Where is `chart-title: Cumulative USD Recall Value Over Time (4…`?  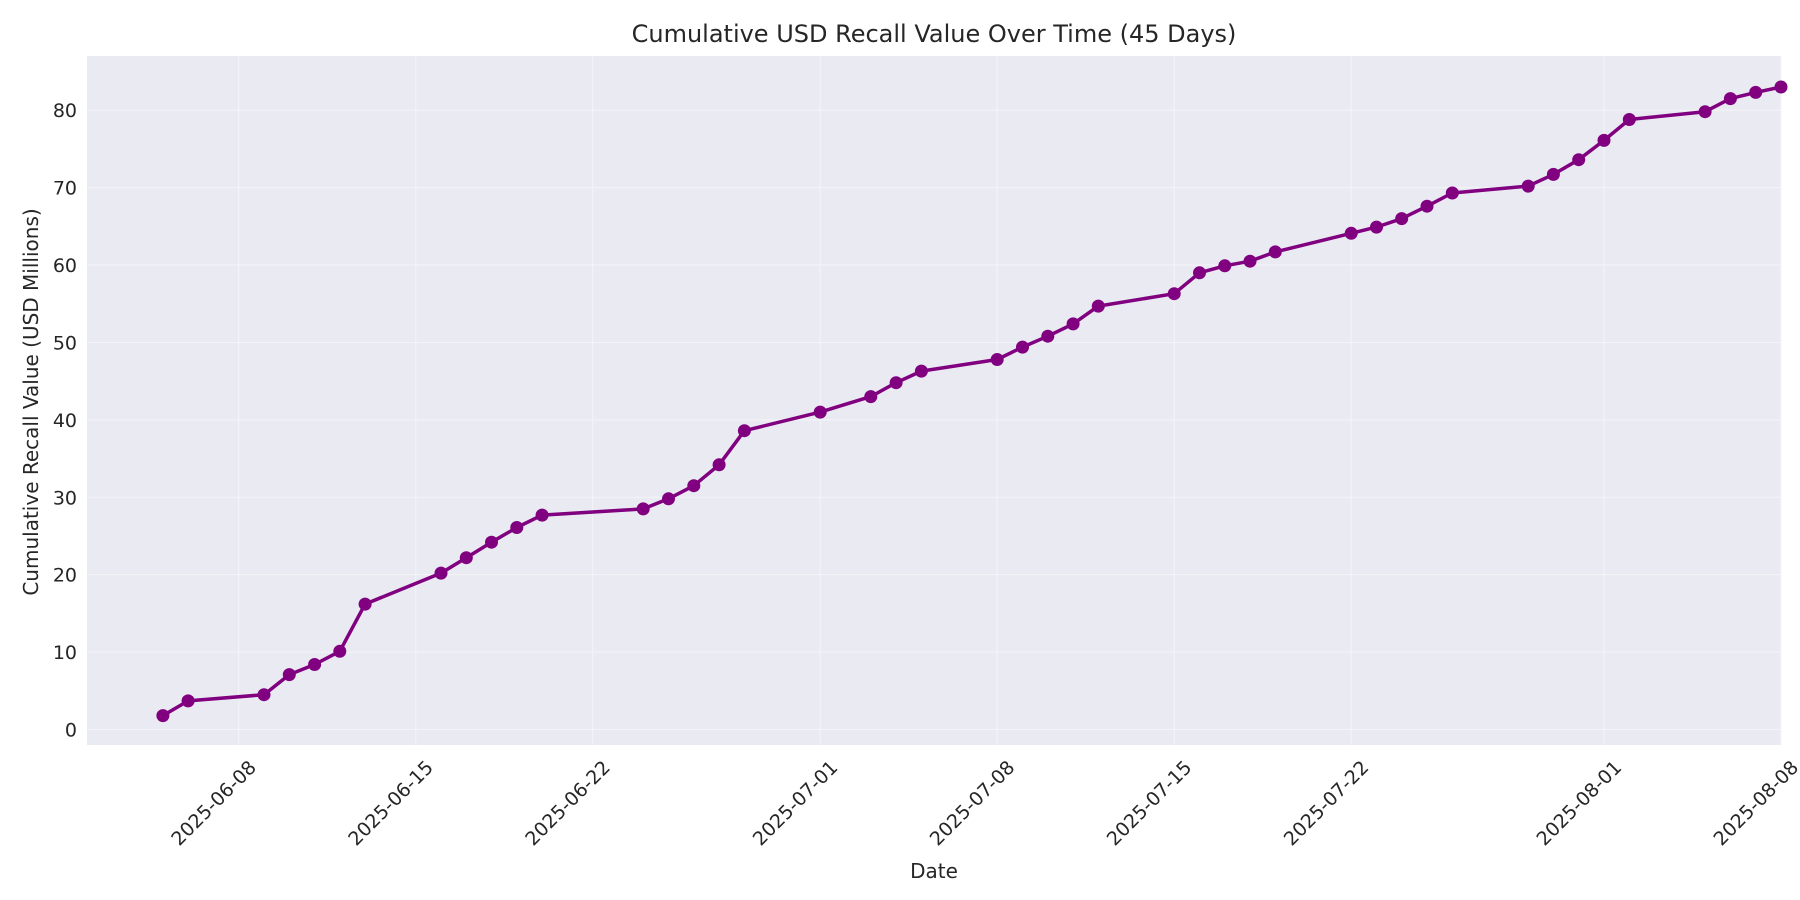 chart-title: Cumulative USD Recall Value Over Time (4… is located at coordinates (934, 34).